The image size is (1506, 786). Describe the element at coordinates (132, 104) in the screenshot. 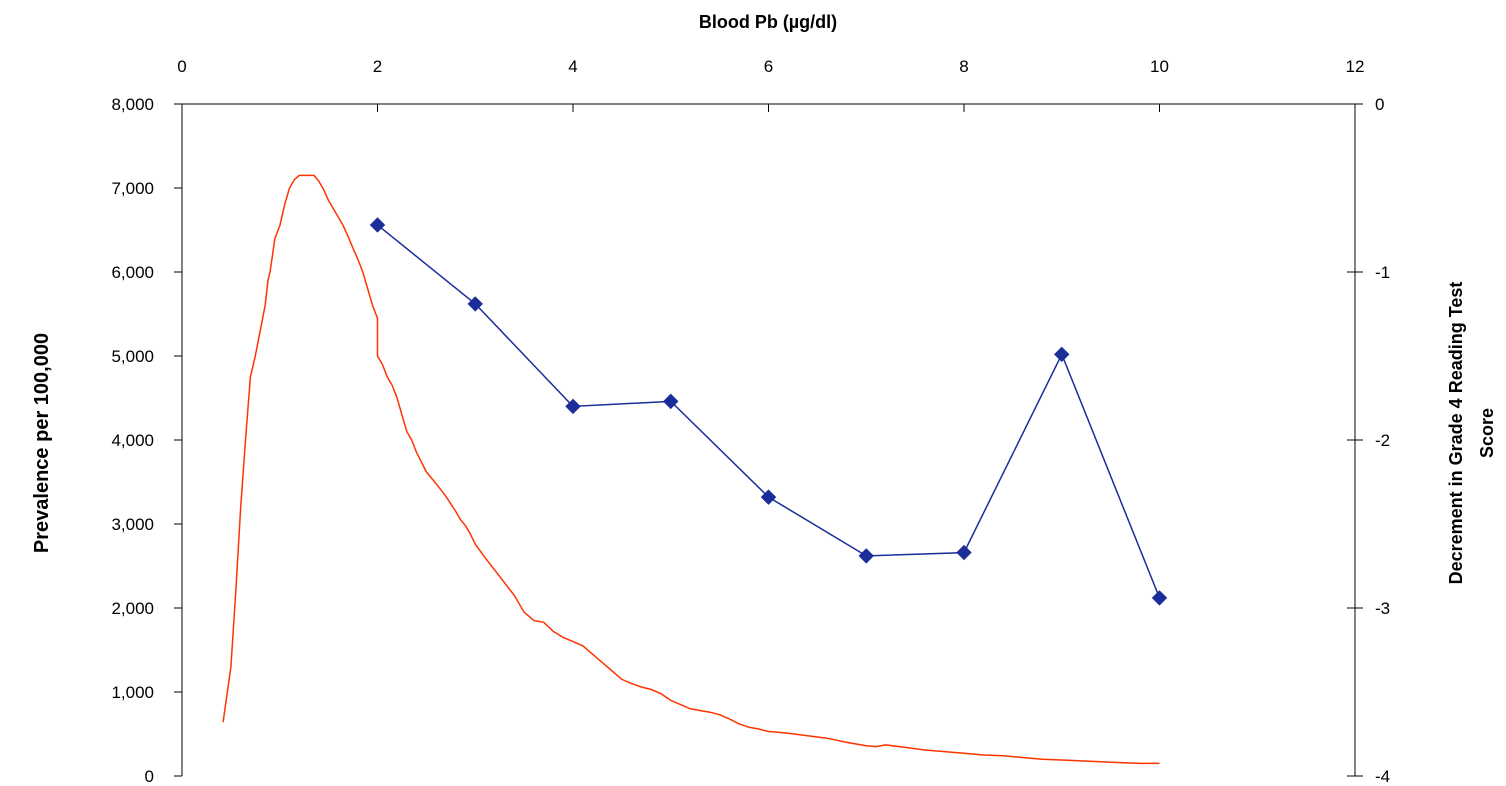

I see `left-y-tick-label: 8,000` at that location.